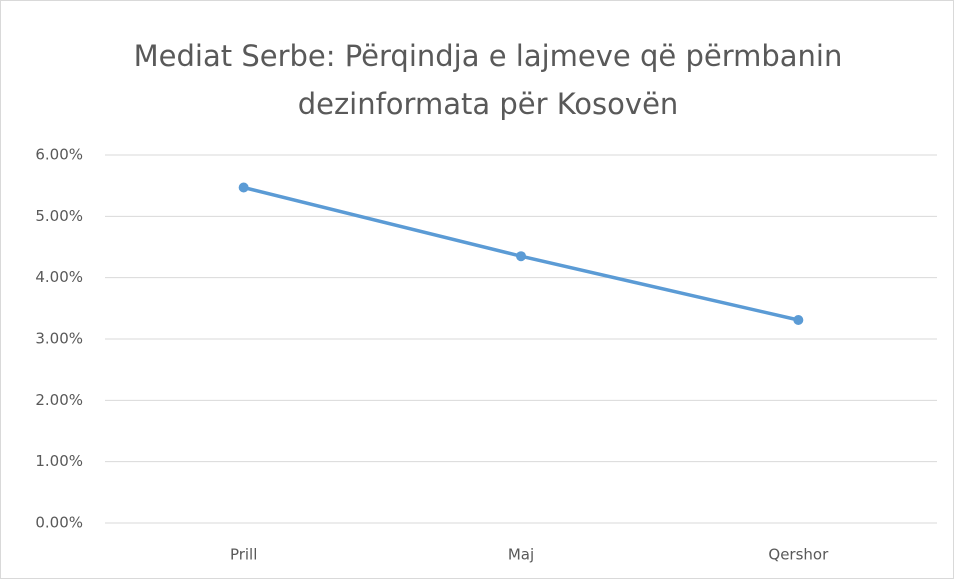 This screenshot has width=954, height=579. I want to click on y-tick-label: 6.00%, so click(59, 155).